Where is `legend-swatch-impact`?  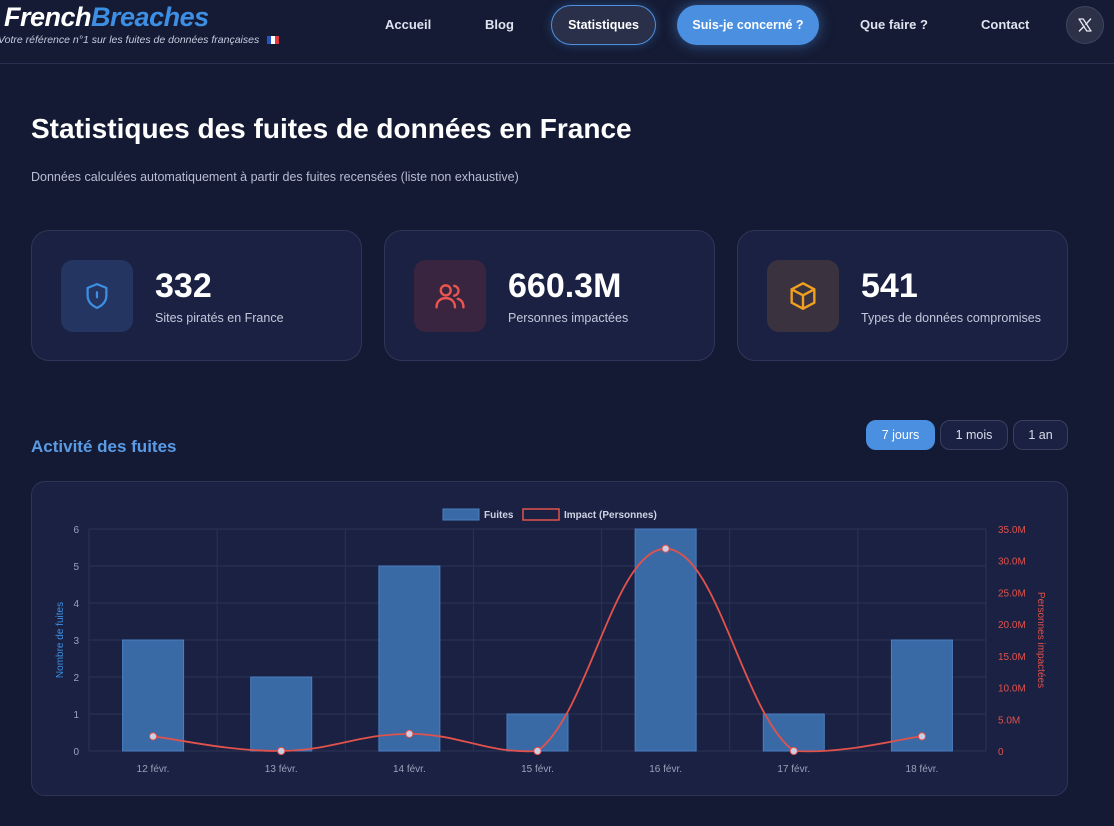
legend-swatch-impact is located at coordinates (541, 514).